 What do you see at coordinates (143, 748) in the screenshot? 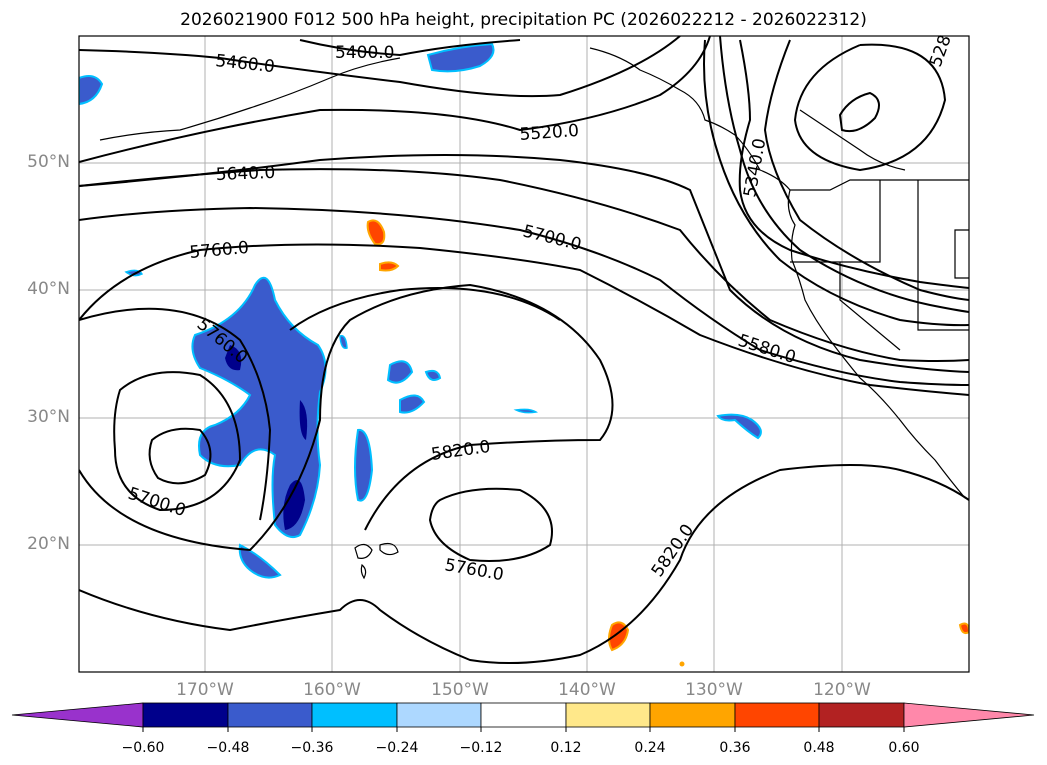
I see `colorbar-tick-label: −0.60` at bounding box center [143, 748].